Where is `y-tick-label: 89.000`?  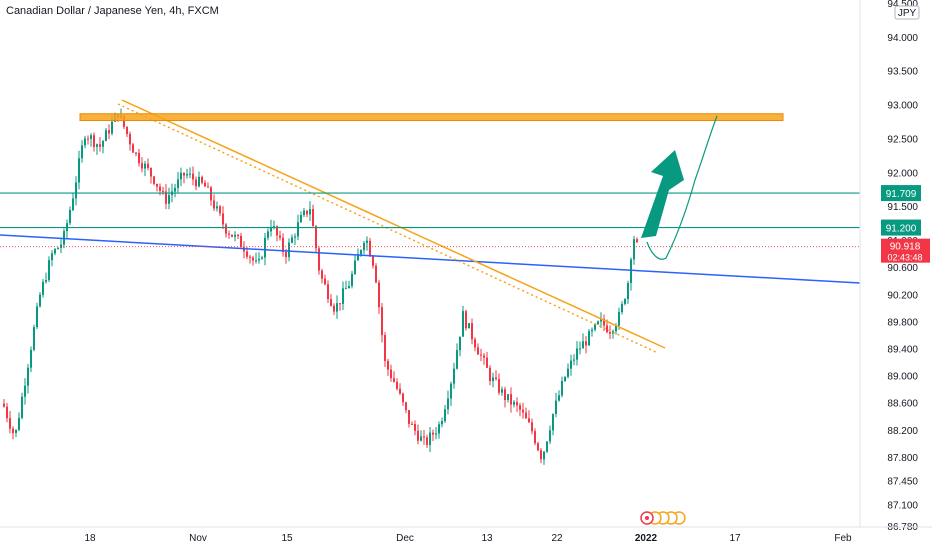 y-tick-label: 89.000 is located at coordinates (902, 377).